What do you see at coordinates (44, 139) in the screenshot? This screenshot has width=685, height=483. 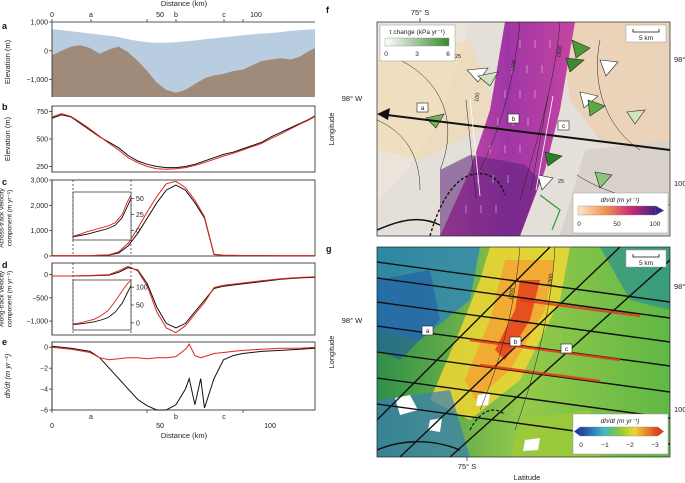 I see `panel-b-y-axis: 750 500 250` at bounding box center [44, 139].